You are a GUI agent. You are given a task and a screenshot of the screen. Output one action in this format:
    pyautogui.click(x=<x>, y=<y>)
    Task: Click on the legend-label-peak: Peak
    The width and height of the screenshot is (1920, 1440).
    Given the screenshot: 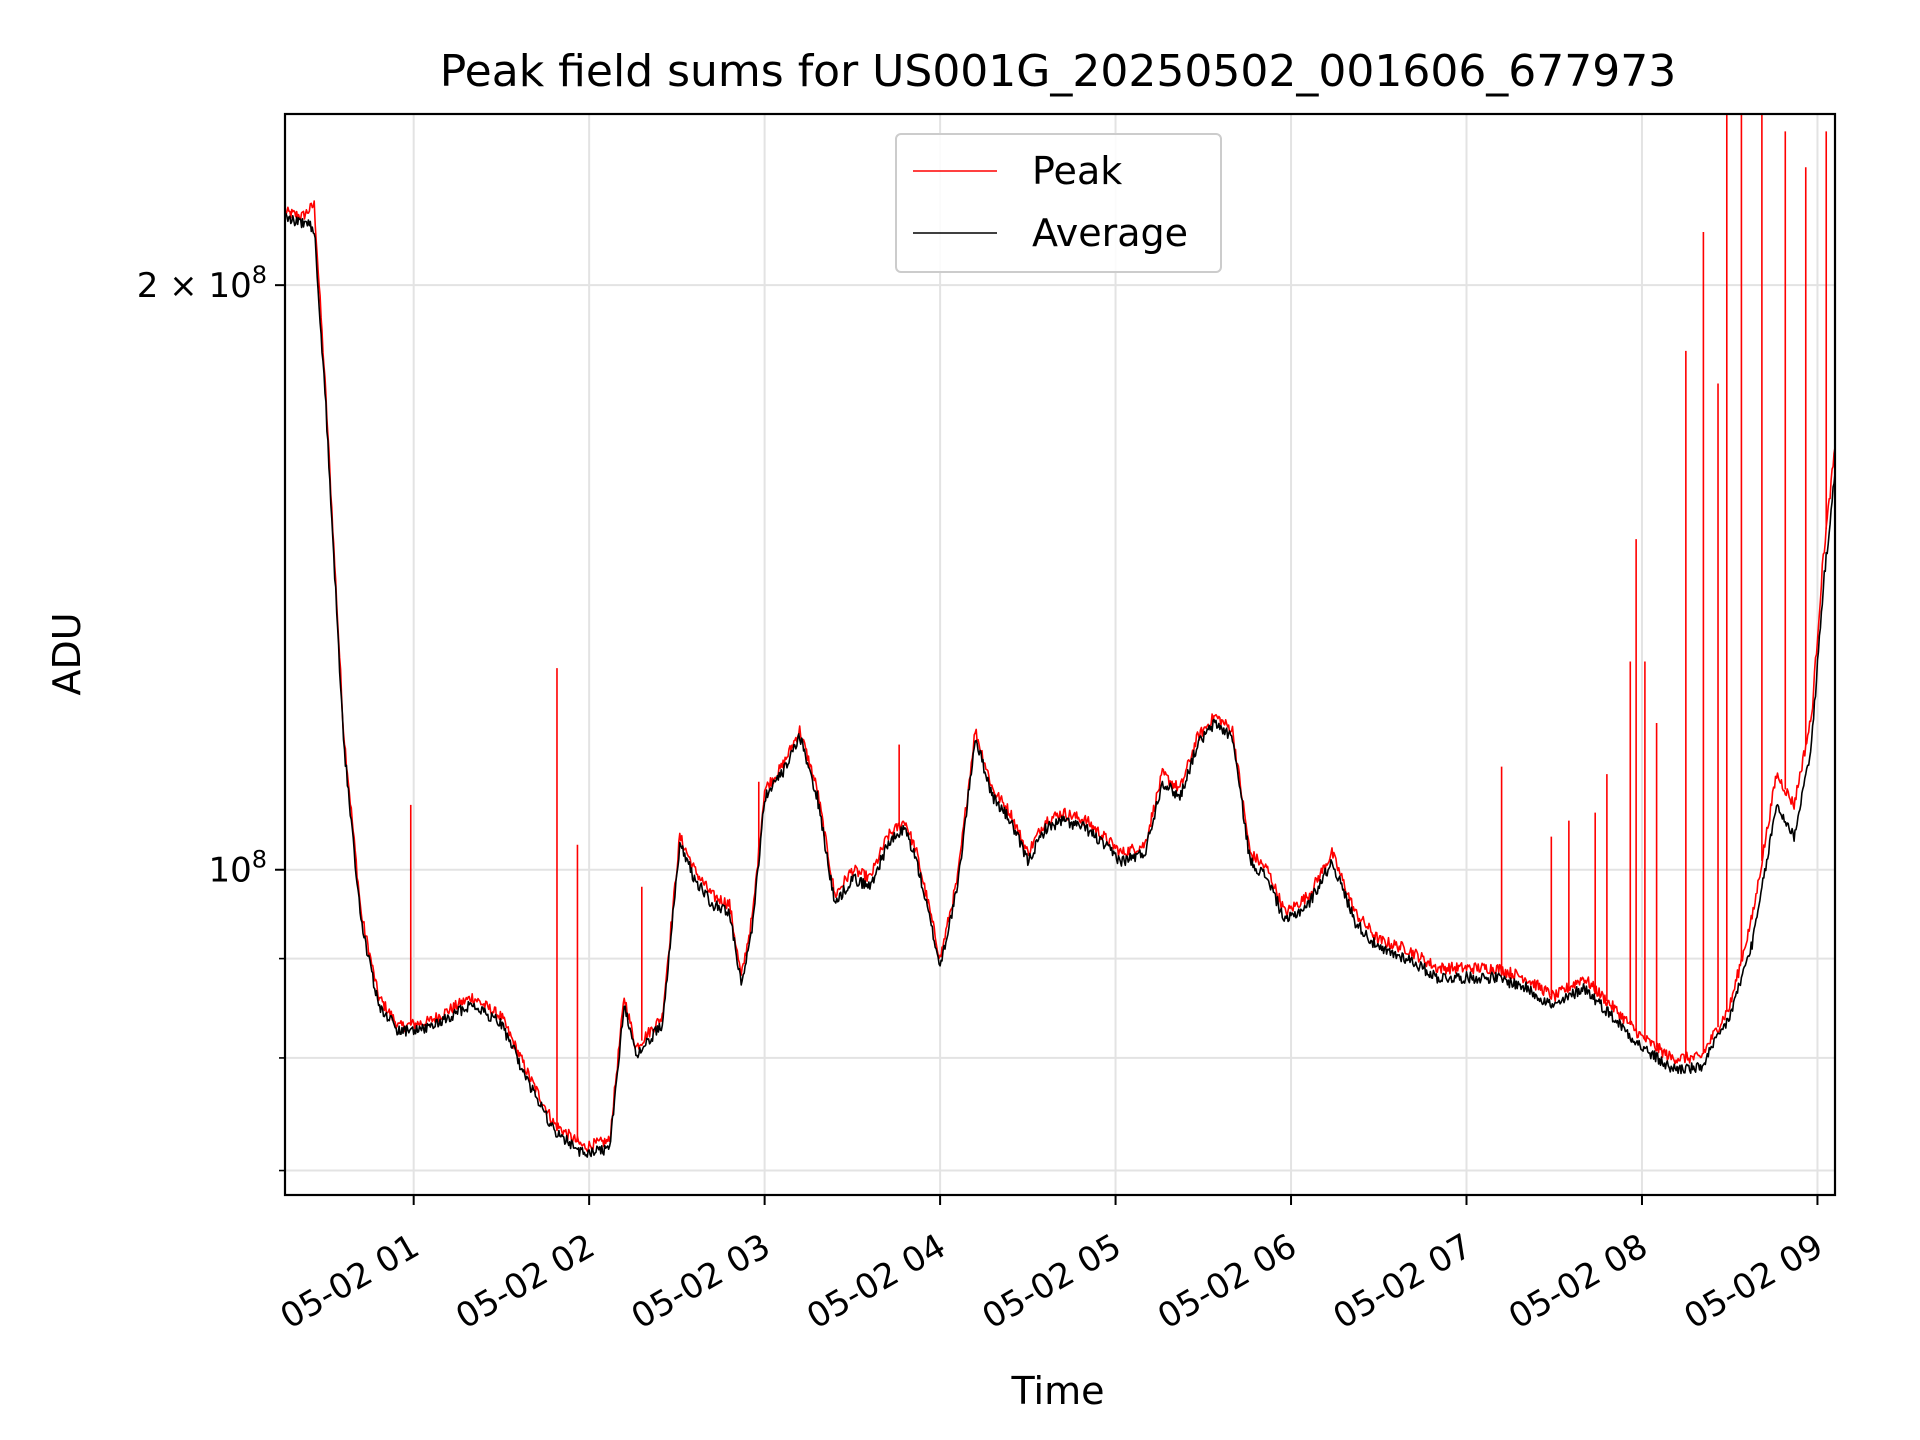 What is the action you would take?
    pyautogui.click(x=1077, y=171)
    